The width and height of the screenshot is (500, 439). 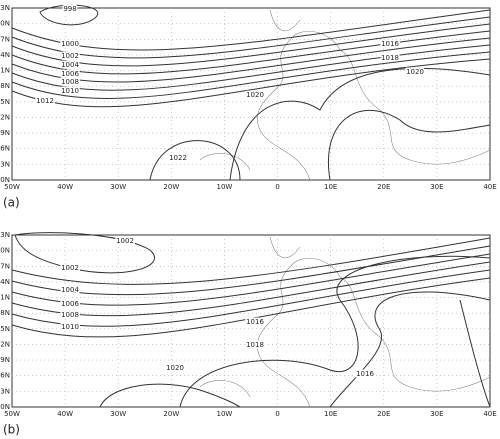 What do you see at coordinates (11, 430) in the screenshot?
I see `panel-label: (b)` at bounding box center [11, 430].